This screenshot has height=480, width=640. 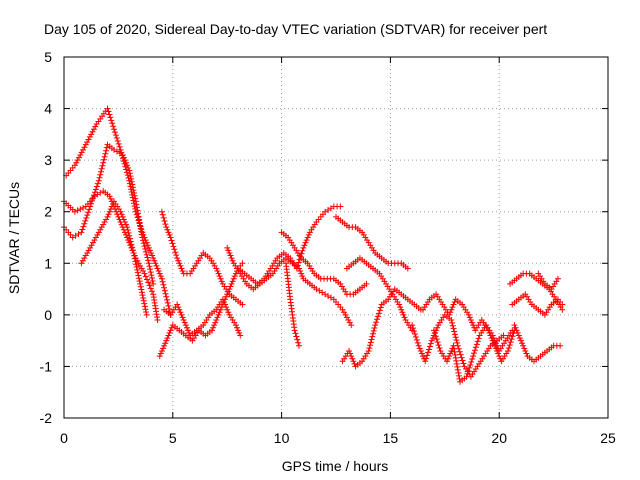 I want to click on x-tick-label: 15, so click(x=391, y=438).